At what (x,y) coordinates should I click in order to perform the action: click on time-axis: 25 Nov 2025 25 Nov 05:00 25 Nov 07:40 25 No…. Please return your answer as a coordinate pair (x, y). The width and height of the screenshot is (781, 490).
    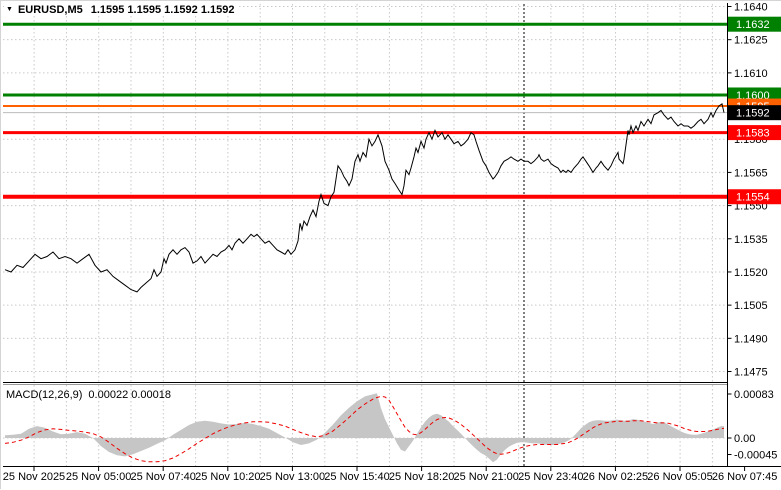
    Looking at the image, I should click on (390, 475).